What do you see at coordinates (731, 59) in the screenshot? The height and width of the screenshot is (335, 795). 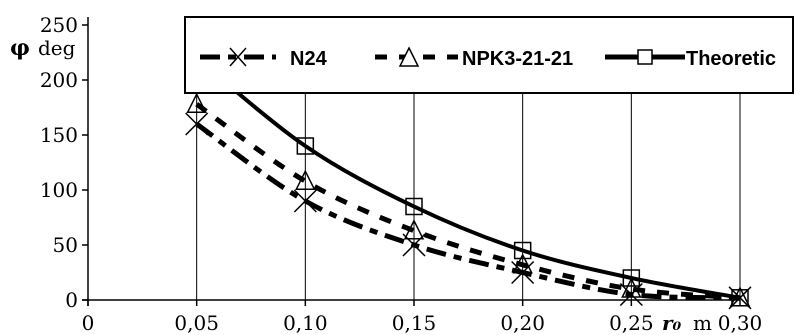 I see `legend-label-theoretic: Theoretic` at bounding box center [731, 59].